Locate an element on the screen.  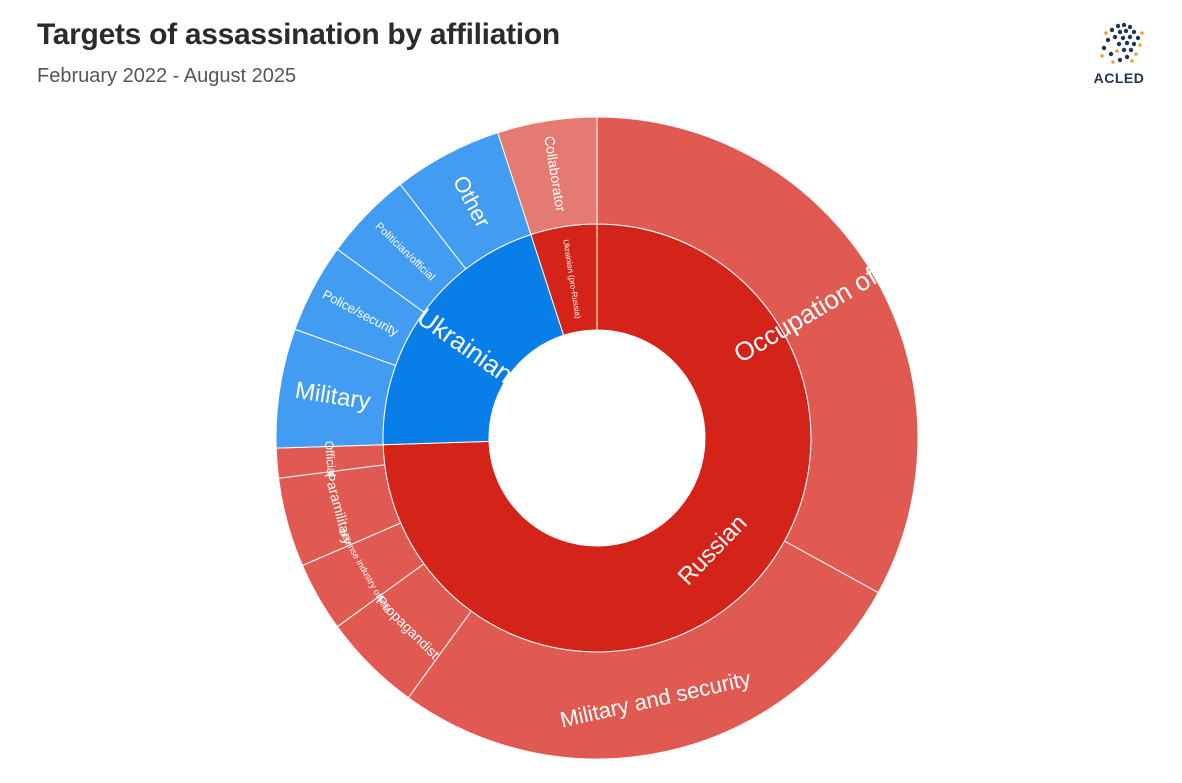
chart-title: Targets of assassination by affiliation is located at coordinates (298, 34).